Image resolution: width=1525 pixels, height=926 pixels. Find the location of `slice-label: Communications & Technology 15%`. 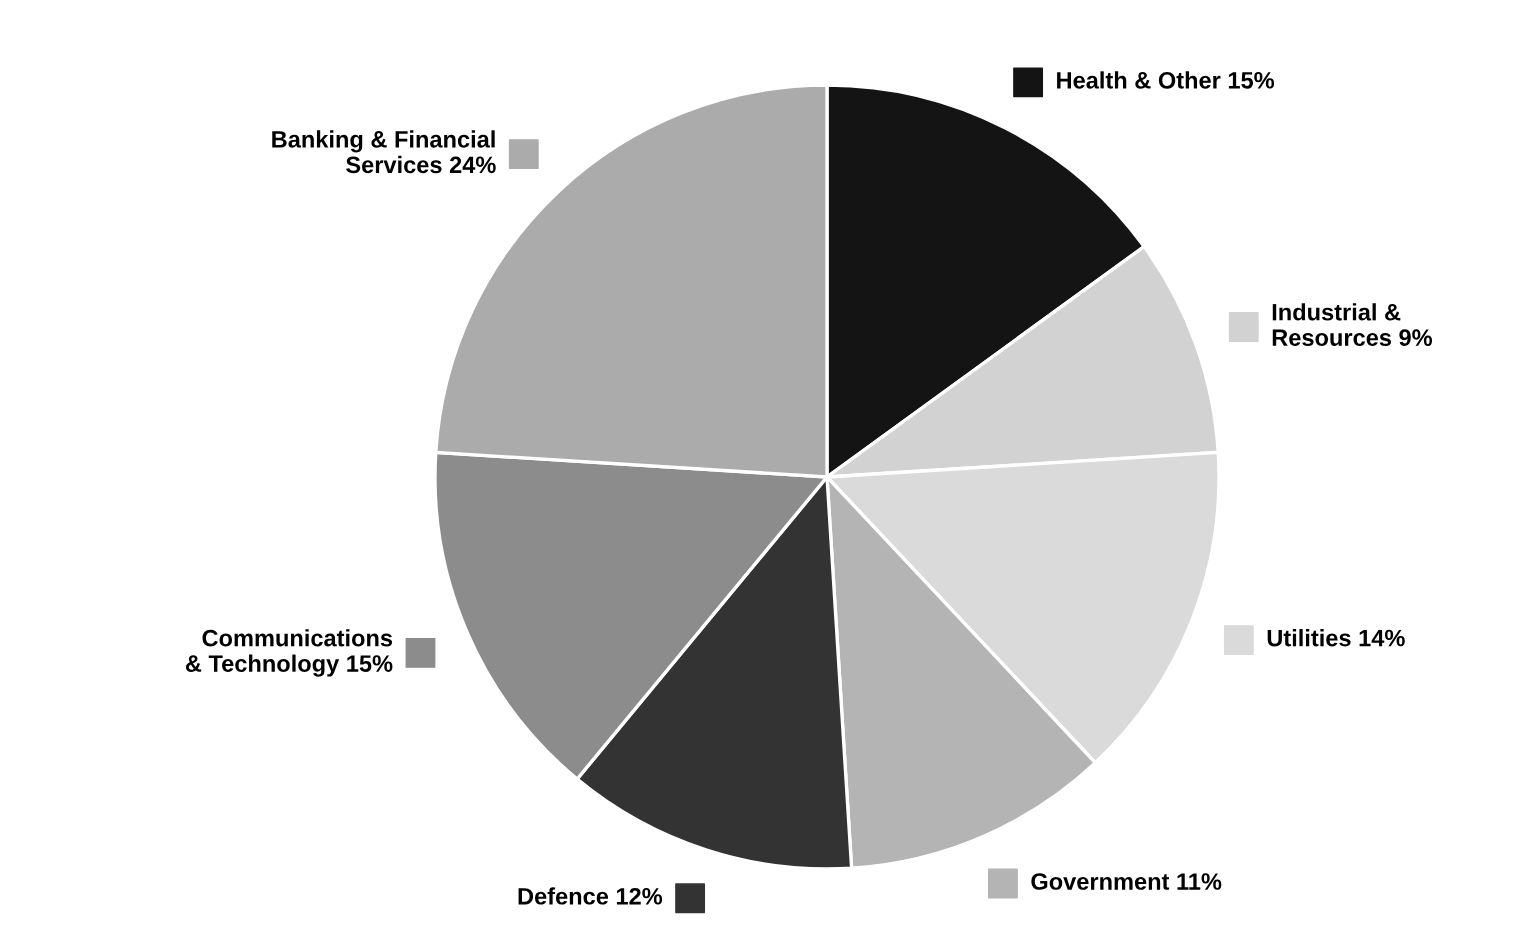

slice-label: Communications & Technology 15% is located at coordinates (289, 653).